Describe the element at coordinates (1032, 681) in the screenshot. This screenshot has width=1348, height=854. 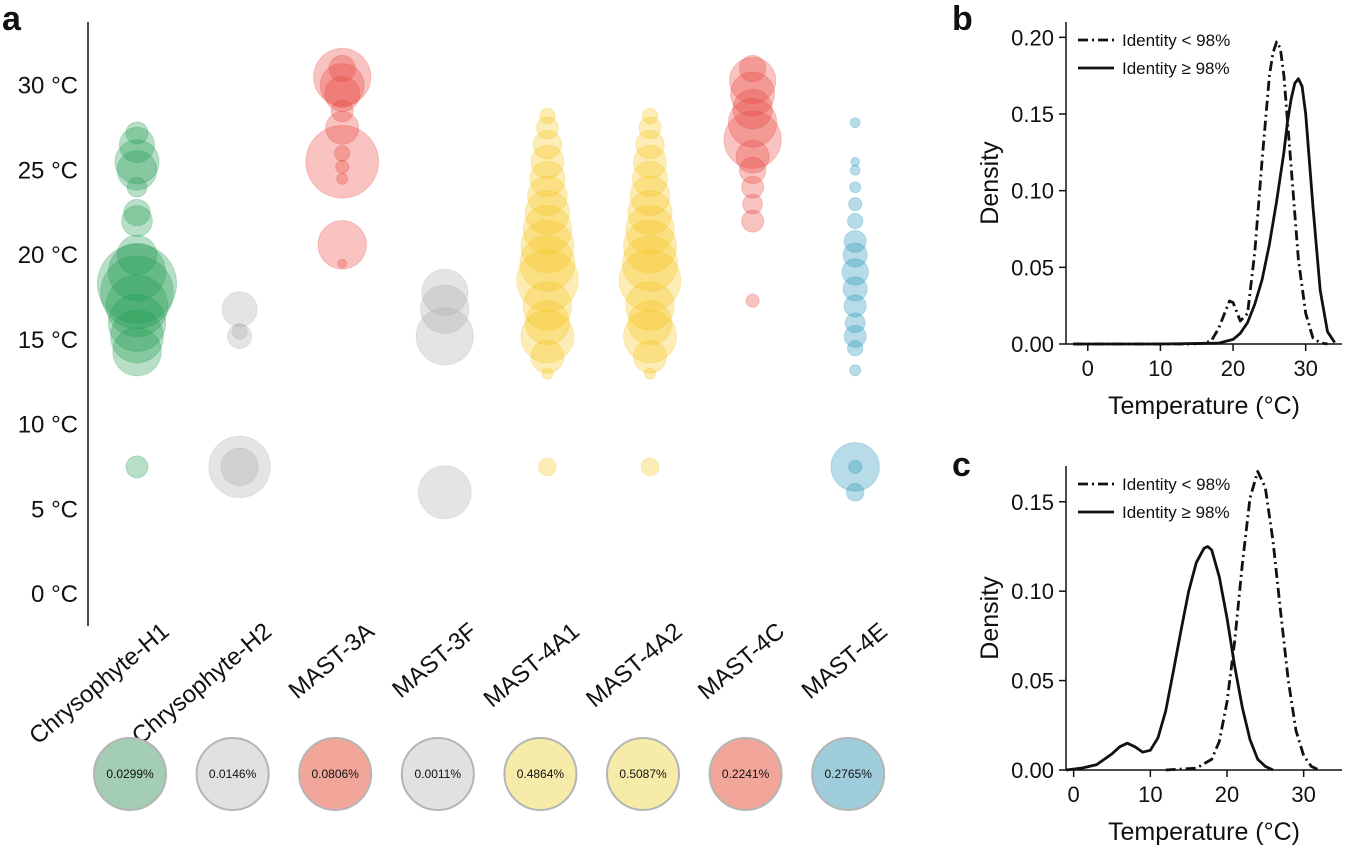
I see `y-tick-label: 0.05` at that location.